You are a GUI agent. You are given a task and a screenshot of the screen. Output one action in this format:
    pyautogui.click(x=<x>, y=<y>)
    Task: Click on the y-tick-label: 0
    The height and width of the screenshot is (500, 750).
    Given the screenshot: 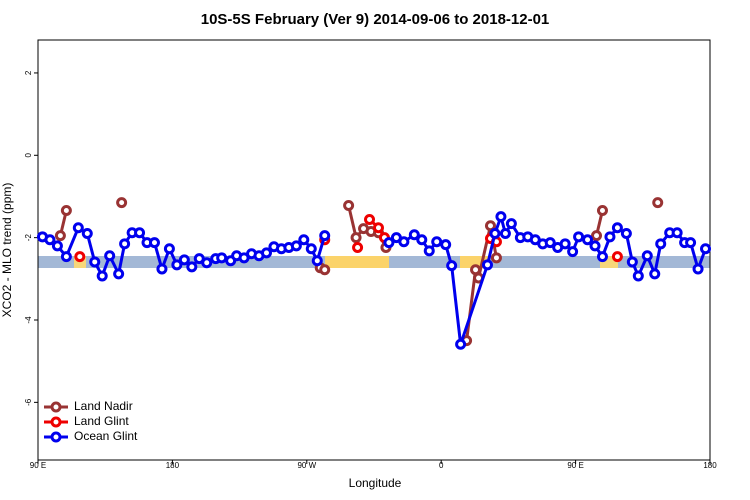 What is the action you would take?
    pyautogui.click(x=28, y=155)
    